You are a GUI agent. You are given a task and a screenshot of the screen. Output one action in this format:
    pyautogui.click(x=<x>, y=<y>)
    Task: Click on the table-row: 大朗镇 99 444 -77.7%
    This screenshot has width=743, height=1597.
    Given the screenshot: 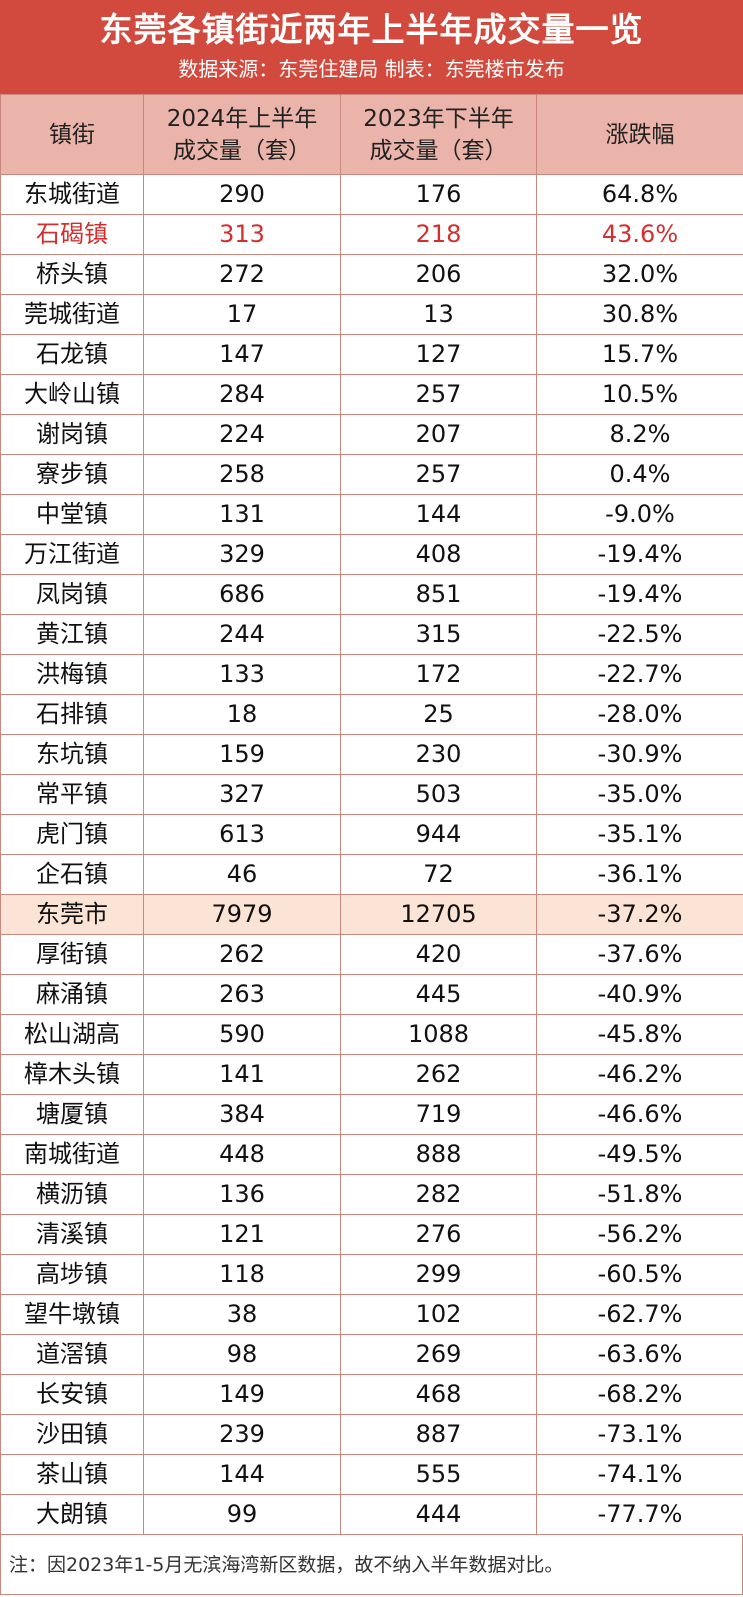 What is the action you would take?
    pyautogui.click(x=371, y=1514)
    